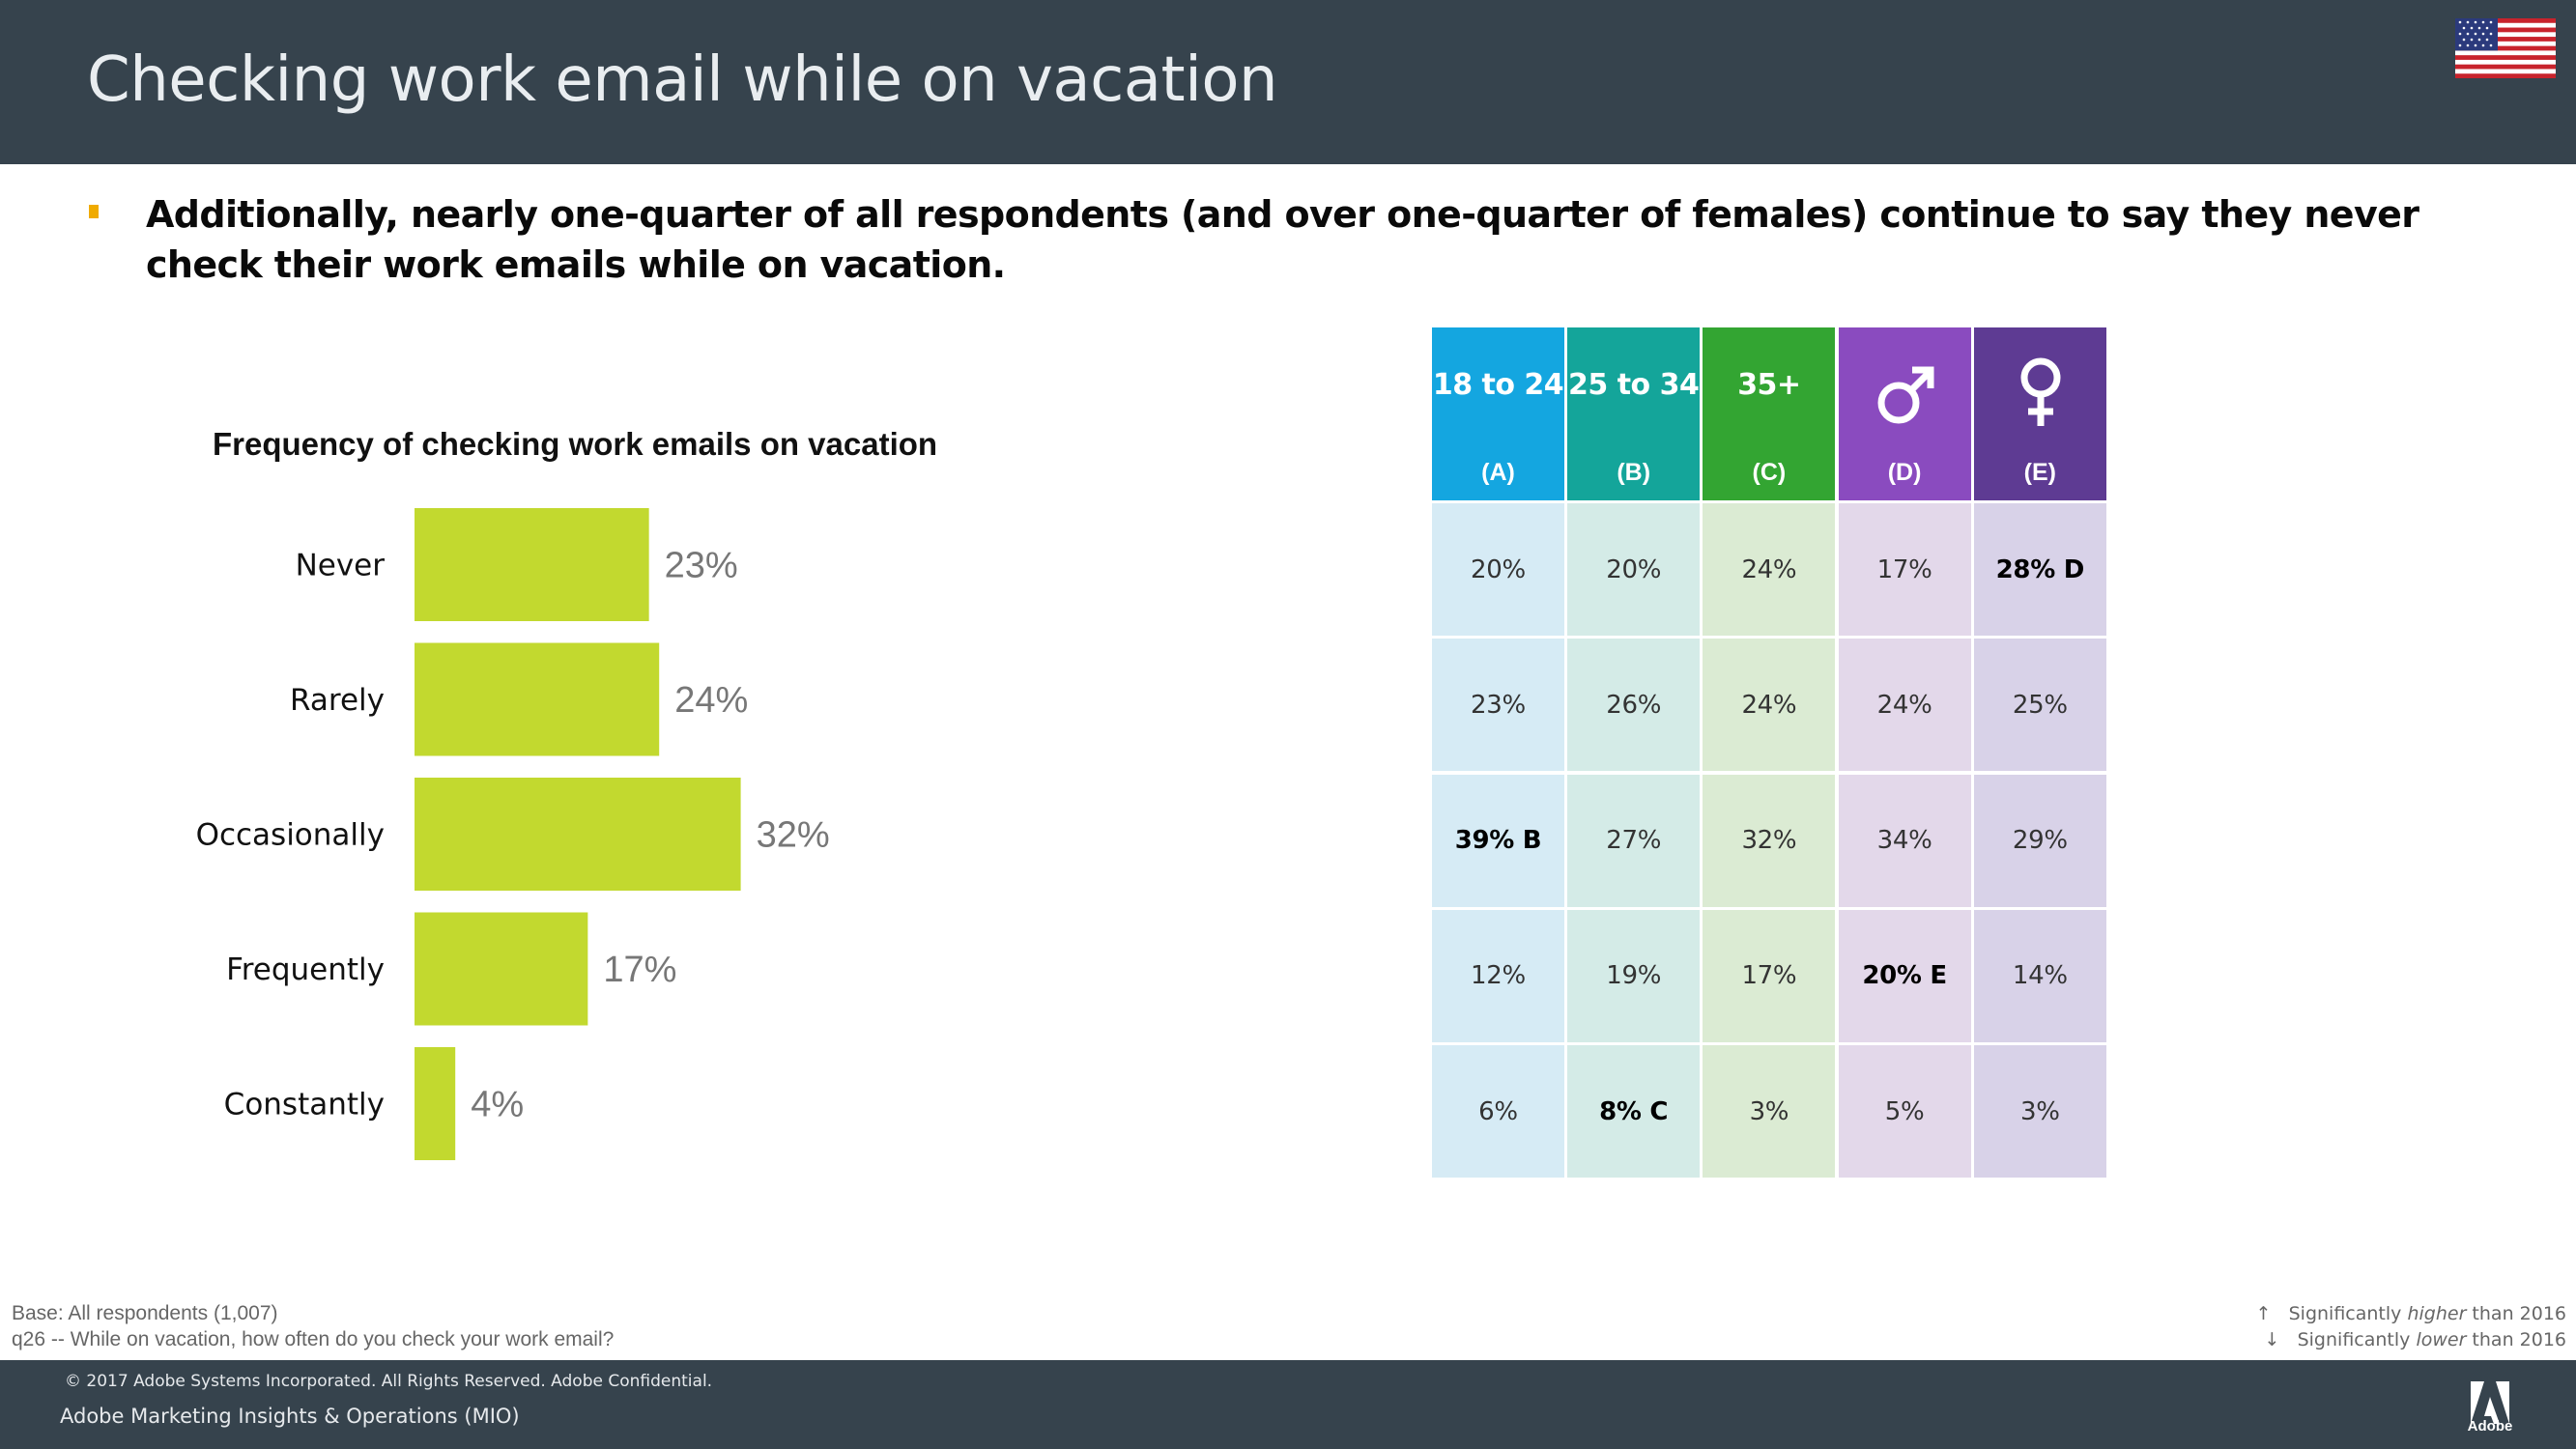 The image size is (2576, 1449). Describe the element at coordinates (1634, 472) in the screenshot. I see `column-letter: (B)` at that location.